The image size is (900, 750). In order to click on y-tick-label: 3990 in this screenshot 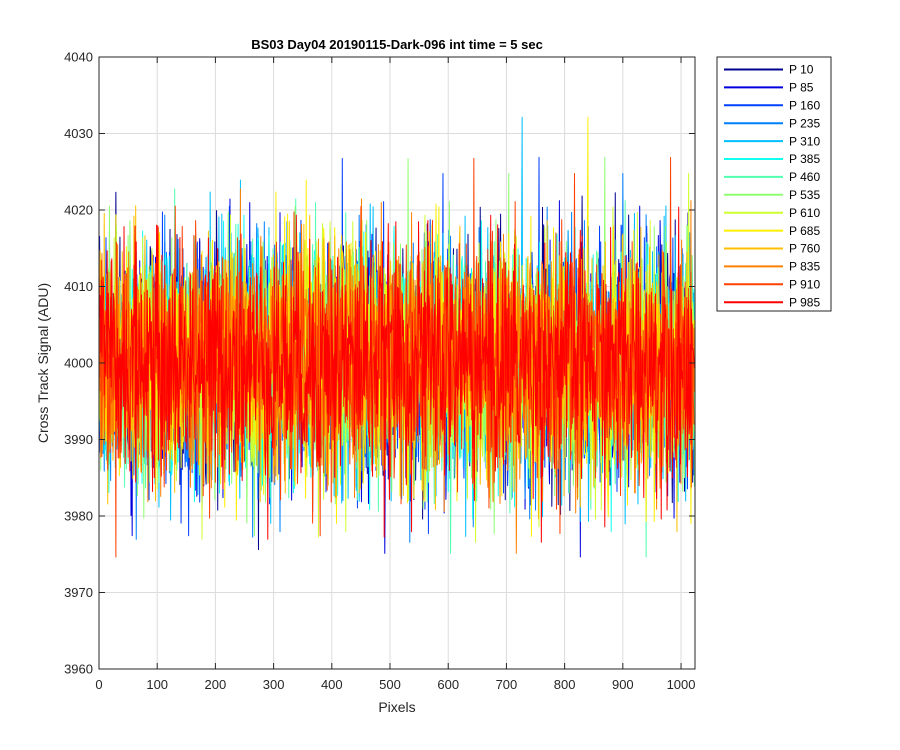, I will do `click(78, 439)`.